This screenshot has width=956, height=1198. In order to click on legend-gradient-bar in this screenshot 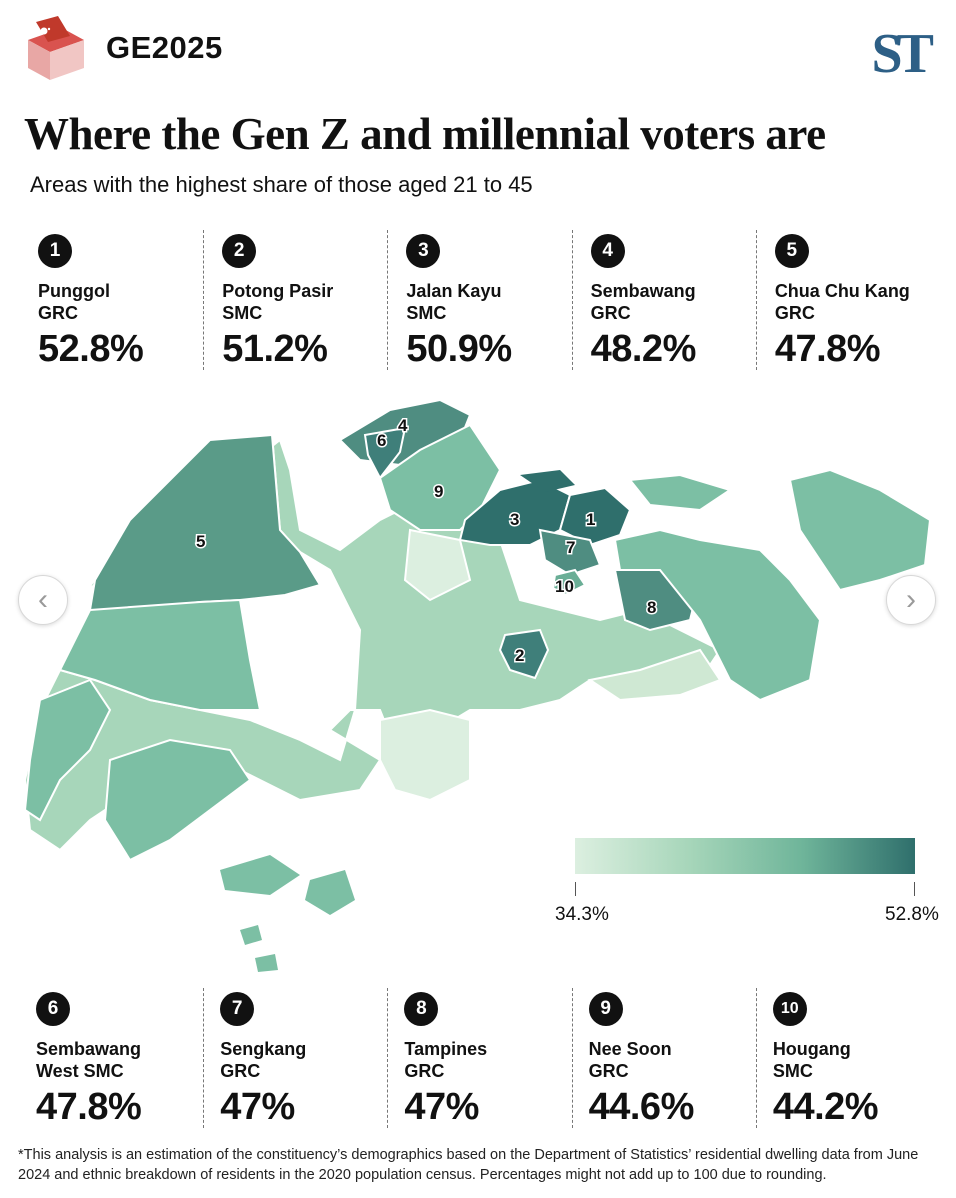, I will do `click(745, 856)`.